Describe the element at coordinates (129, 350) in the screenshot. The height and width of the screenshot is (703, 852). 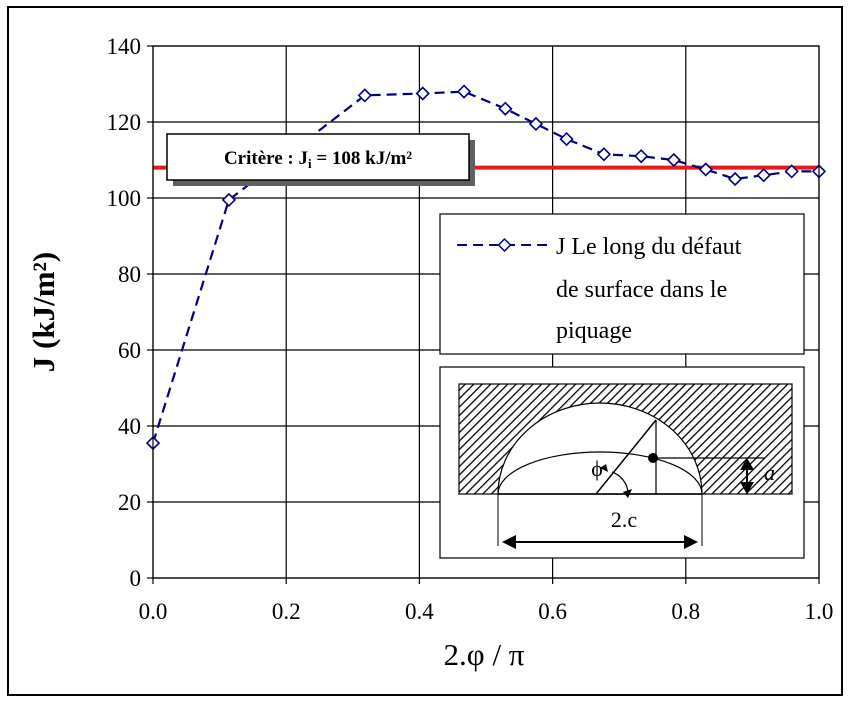
I see `y-tick-label-3: 60` at that location.